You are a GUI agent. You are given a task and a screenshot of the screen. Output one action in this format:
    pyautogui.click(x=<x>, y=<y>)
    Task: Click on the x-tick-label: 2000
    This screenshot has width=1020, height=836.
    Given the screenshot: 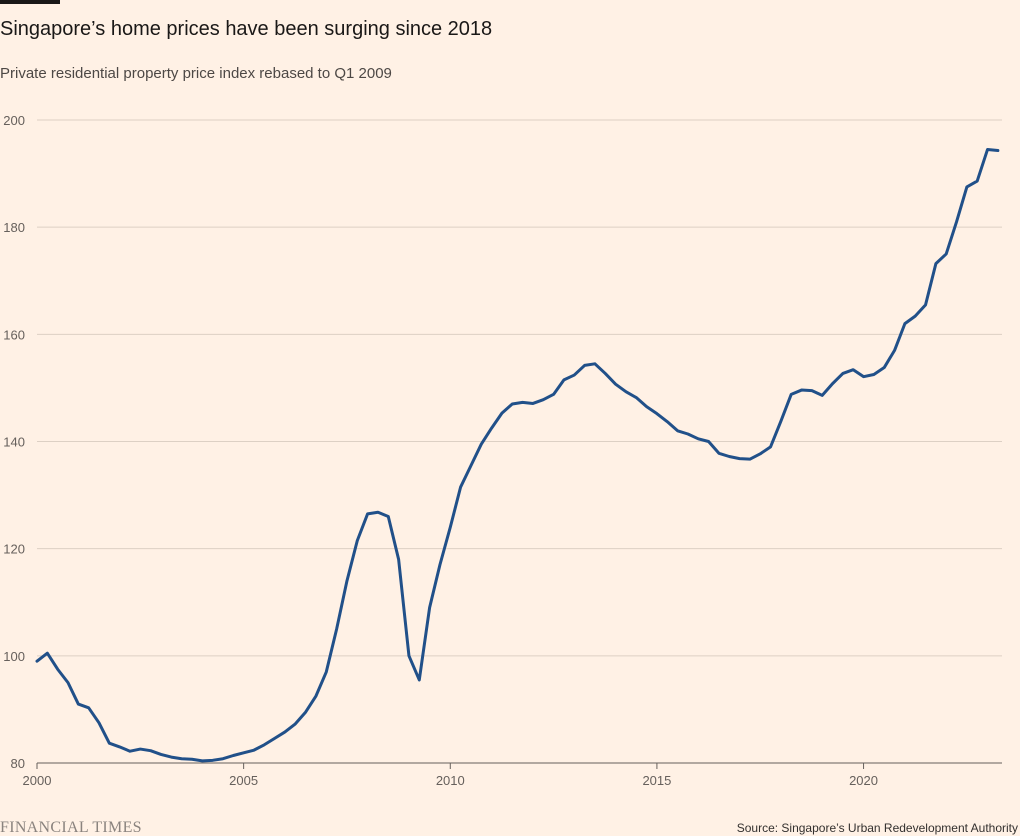 What is the action you would take?
    pyautogui.click(x=37, y=780)
    